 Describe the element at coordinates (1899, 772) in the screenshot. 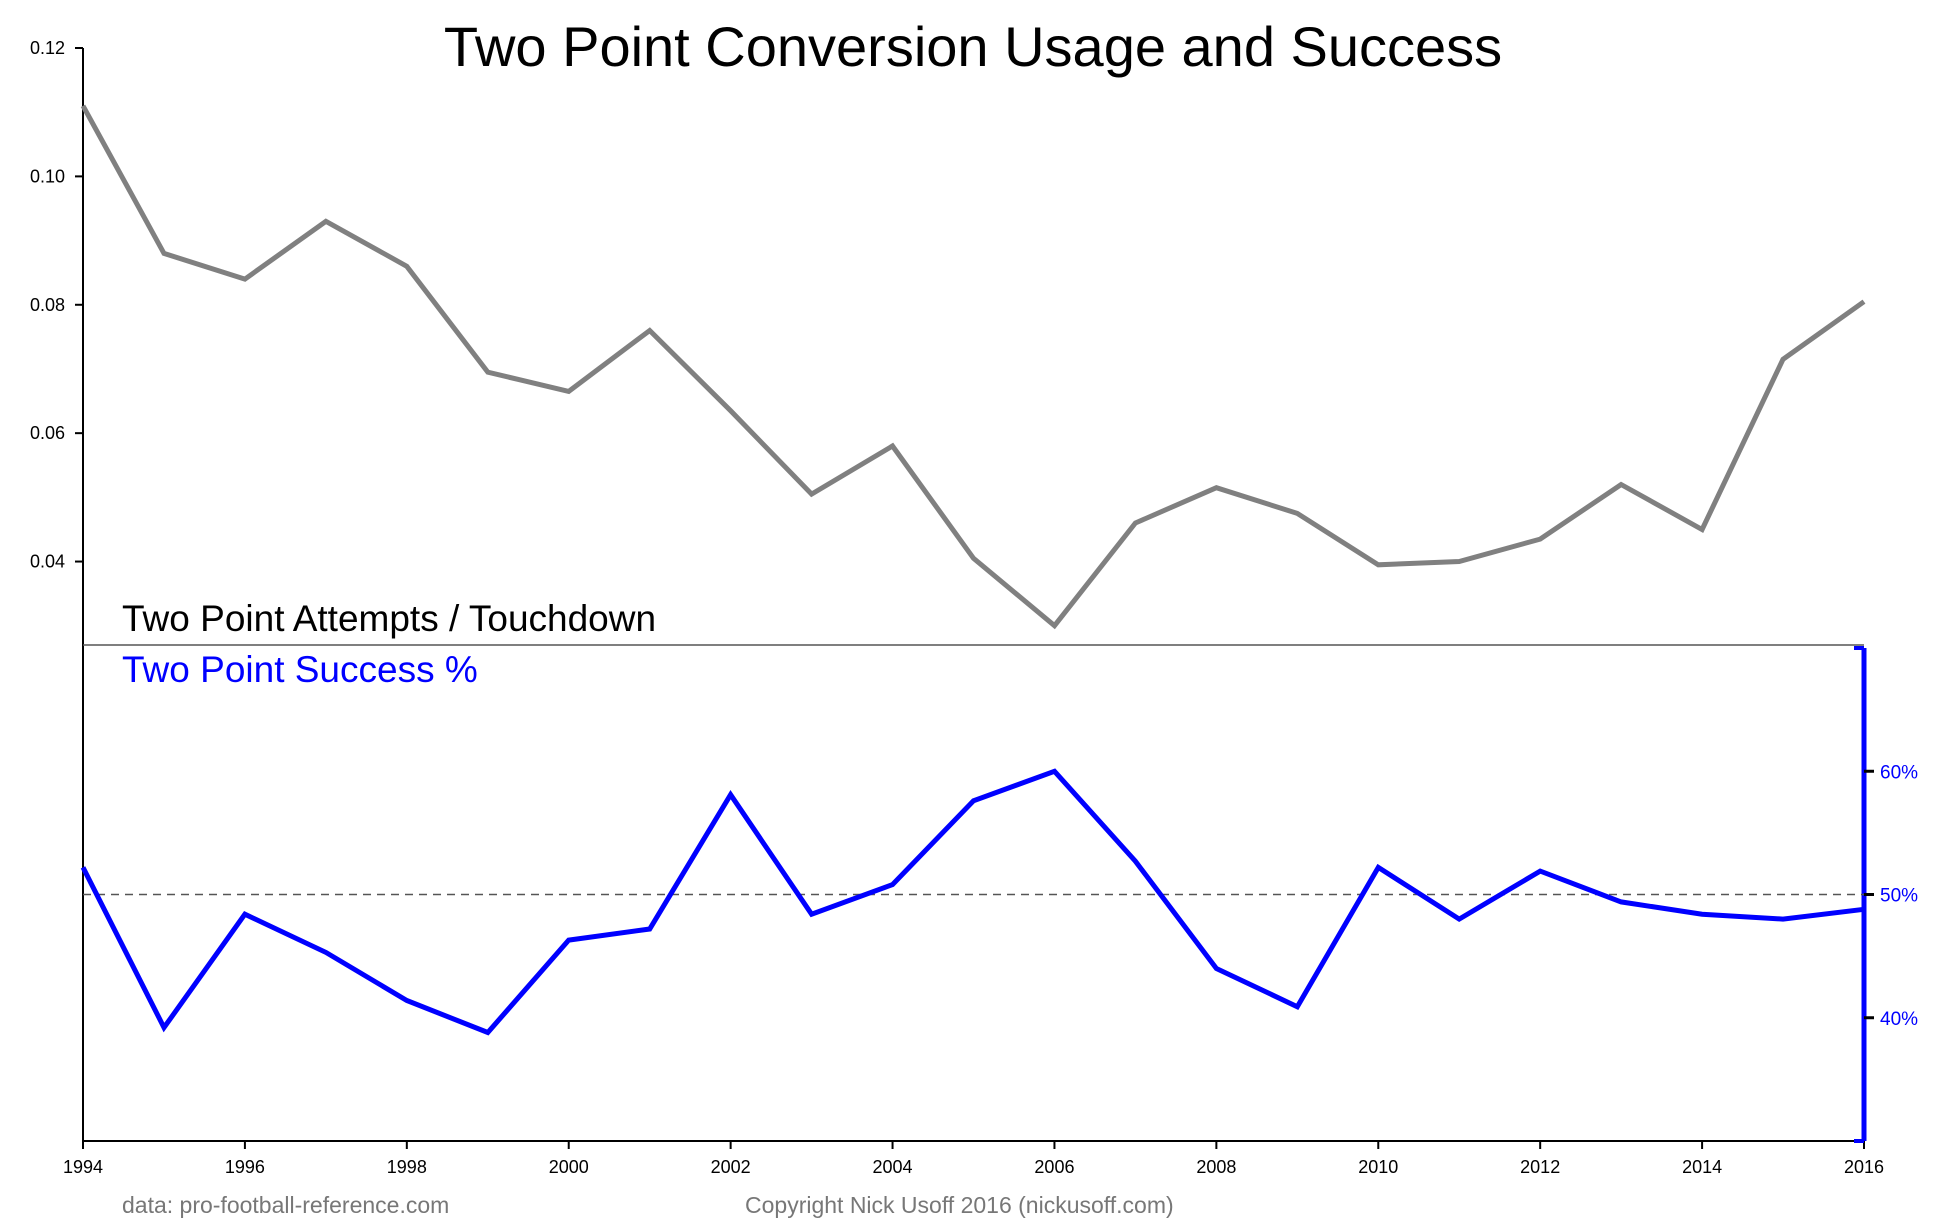

I see `right-tick-label: 60%` at that location.